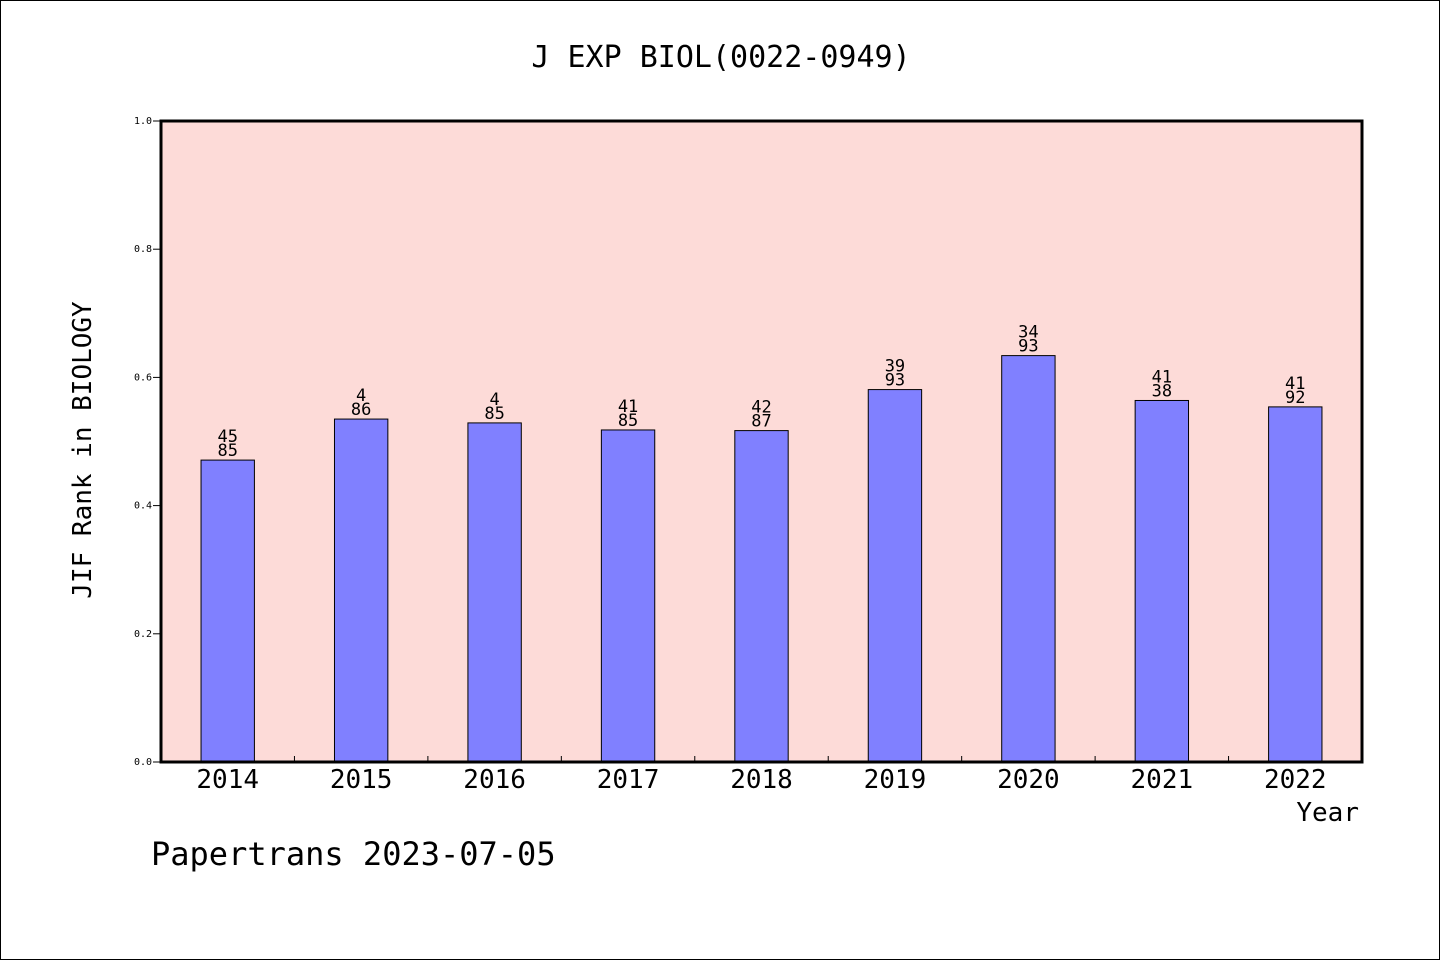  Describe the element at coordinates (361, 590) in the screenshot. I see `bar-2015` at that location.